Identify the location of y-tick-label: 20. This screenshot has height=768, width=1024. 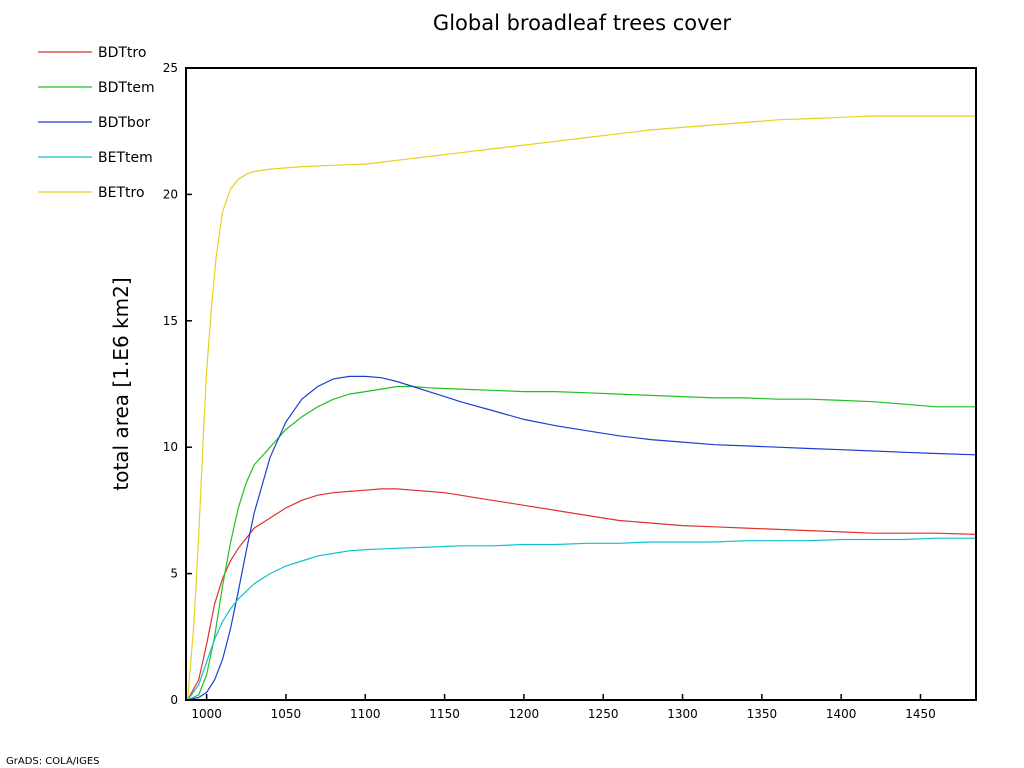
(170, 194).